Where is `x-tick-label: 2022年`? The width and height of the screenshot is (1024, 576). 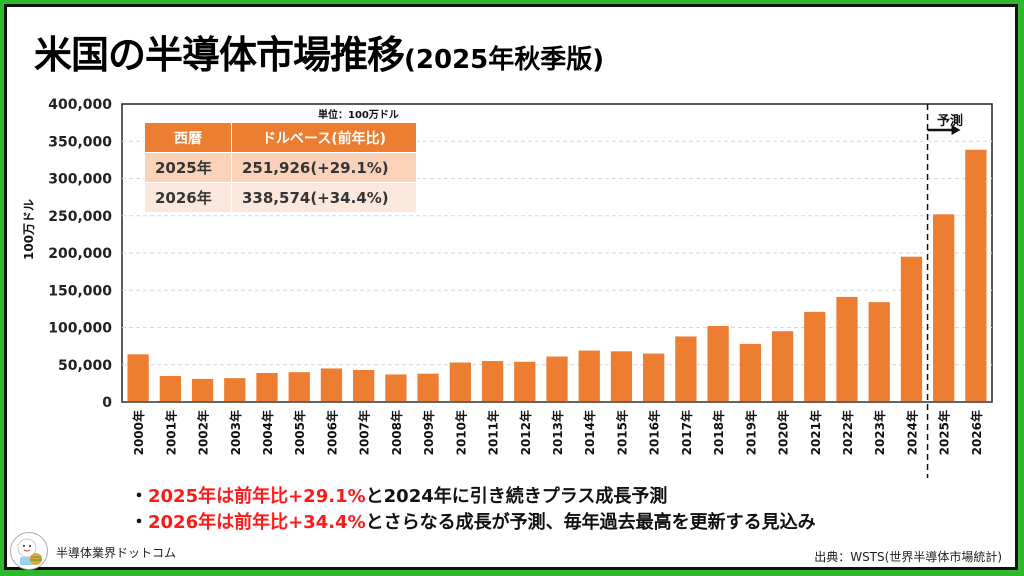
x-tick-label: 2022年 is located at coordinates (847, 432).